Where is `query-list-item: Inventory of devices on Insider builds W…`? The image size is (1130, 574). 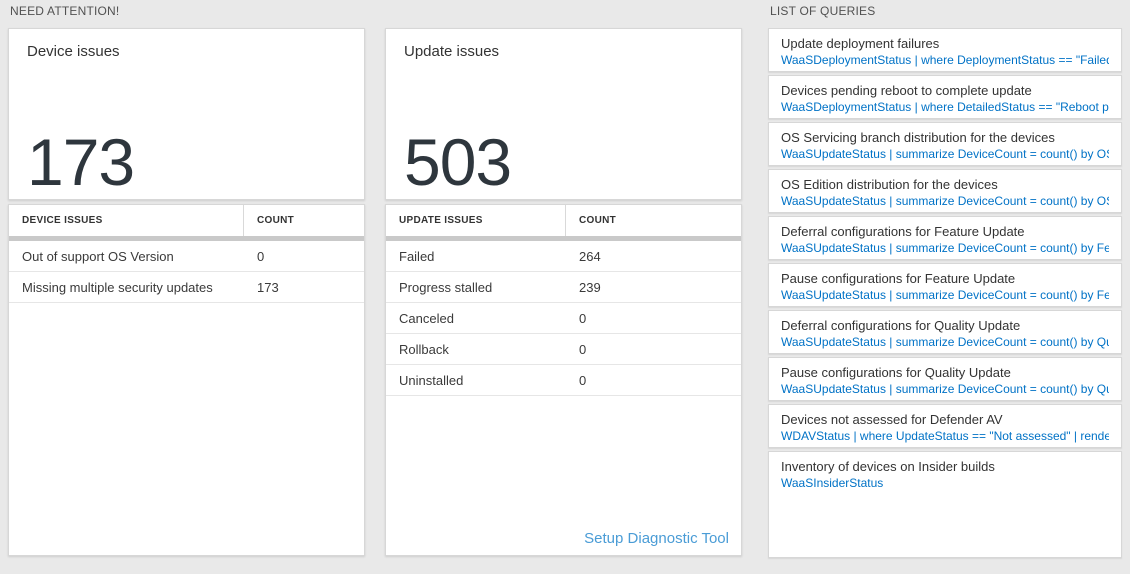
query-list-item: Inventory of devices on Insider builds W… is located at coordinates (945, 504).